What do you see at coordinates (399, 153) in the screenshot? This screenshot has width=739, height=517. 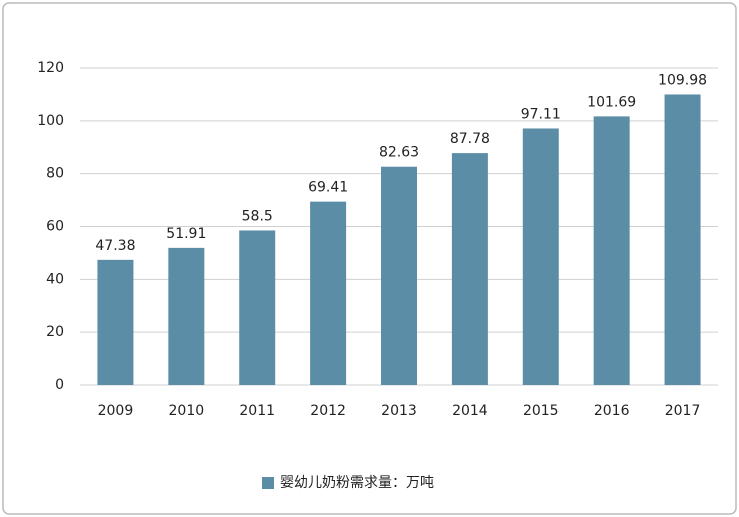 I see `value-label: 82.63` at bounding box center [399, 153].